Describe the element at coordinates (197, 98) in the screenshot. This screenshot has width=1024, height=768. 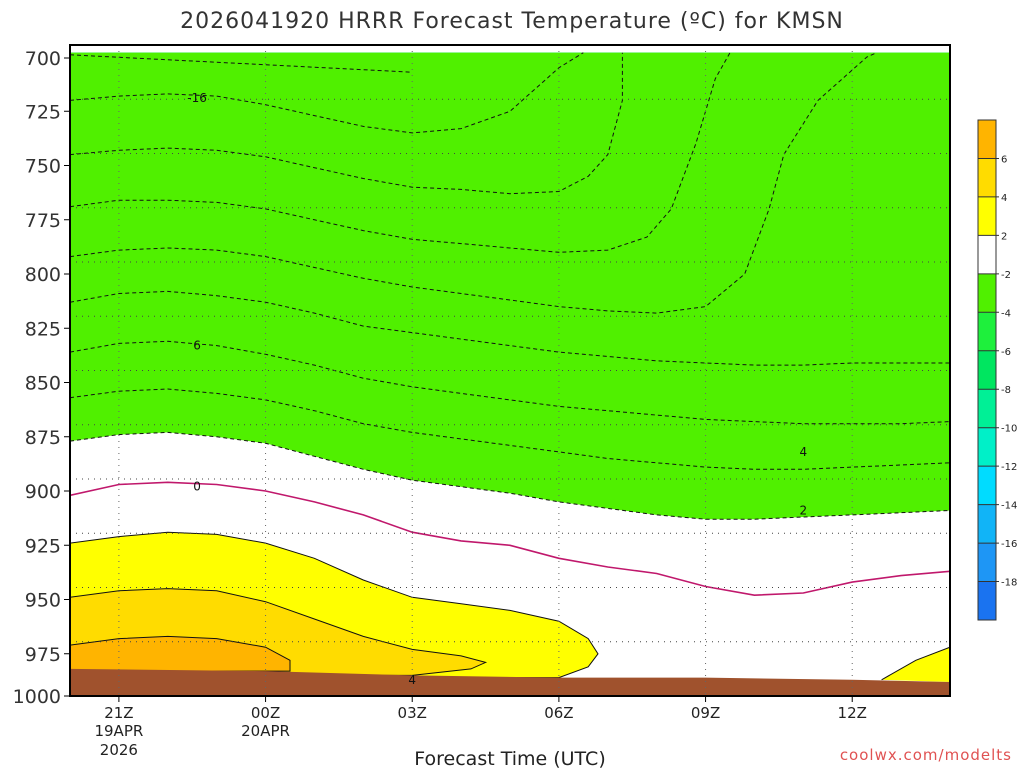
I see `contour-label: -16` at that location.